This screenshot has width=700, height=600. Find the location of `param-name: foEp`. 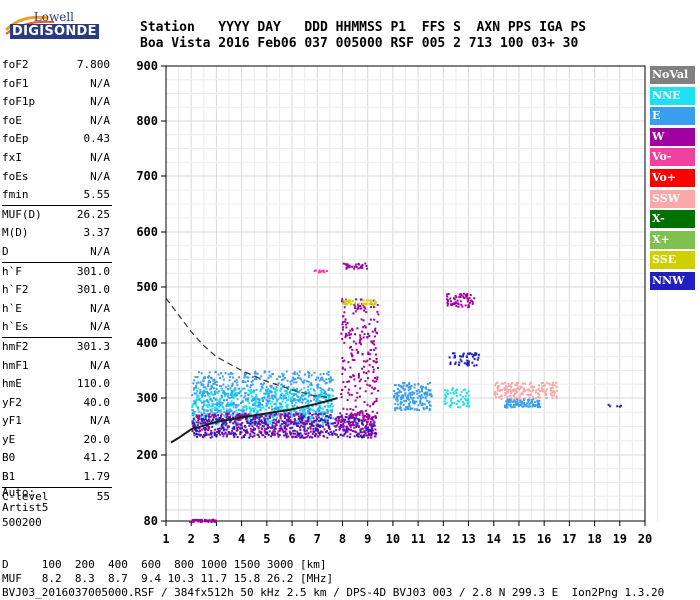

param-name: foEp is located at coordinates (15, 139).